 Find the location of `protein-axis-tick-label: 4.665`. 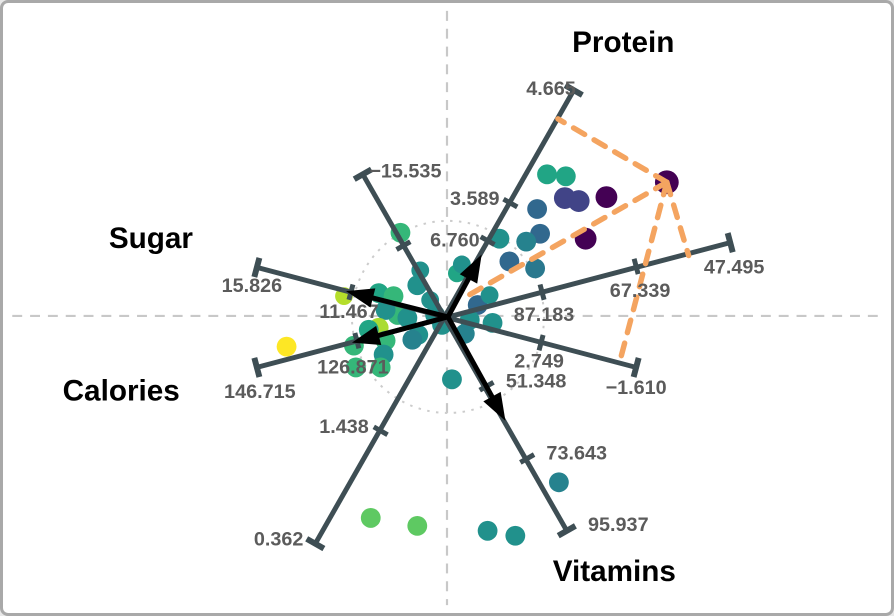

protein-axis-tick-label: 4.665 is located at coordinates (551, 89).